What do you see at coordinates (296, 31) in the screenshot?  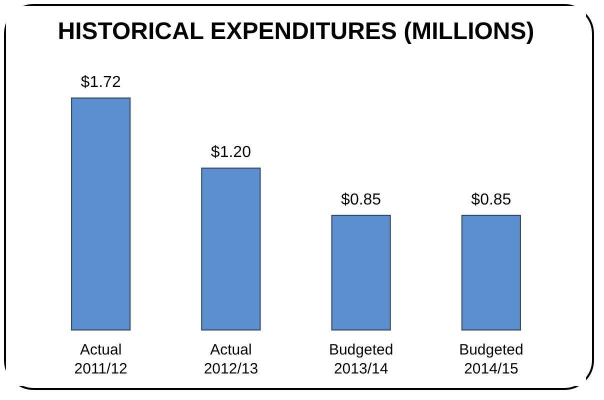 I see `chart-title: HISTORICAL EXPENDITURES (MILLIONS)` at bounding box center [296, 31].